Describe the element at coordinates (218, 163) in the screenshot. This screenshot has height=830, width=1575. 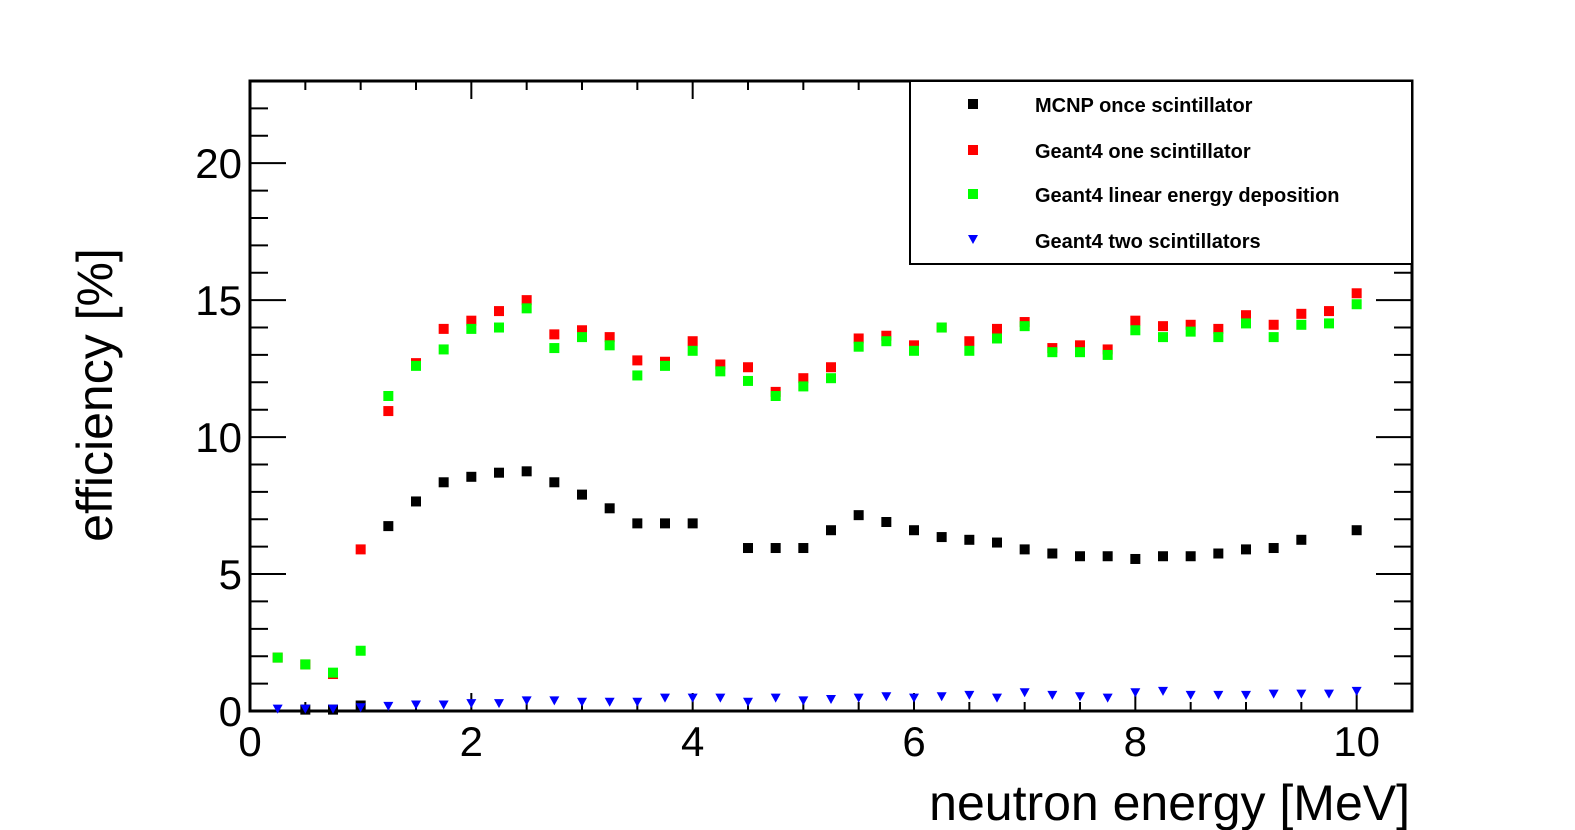
I see `y-tick-label: 20` at that location.